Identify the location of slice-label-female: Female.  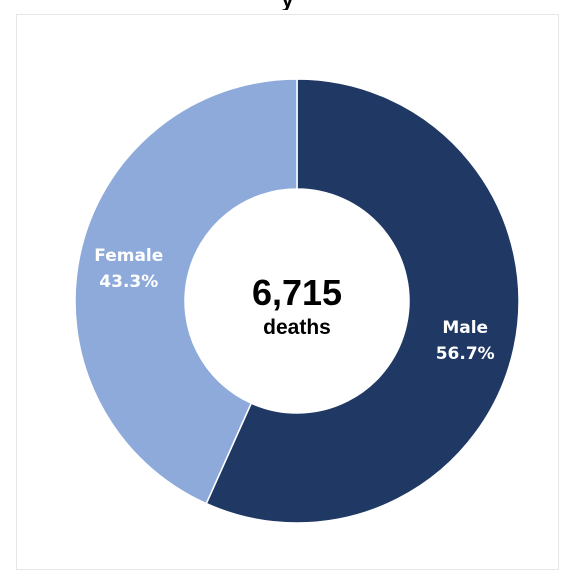
(128, 256).